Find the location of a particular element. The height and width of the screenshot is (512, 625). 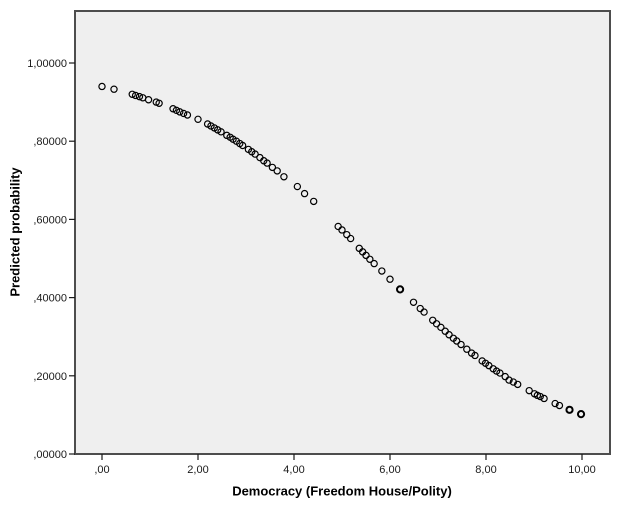

y-tick-label: ,60000 is located at coordinates (50, 220).